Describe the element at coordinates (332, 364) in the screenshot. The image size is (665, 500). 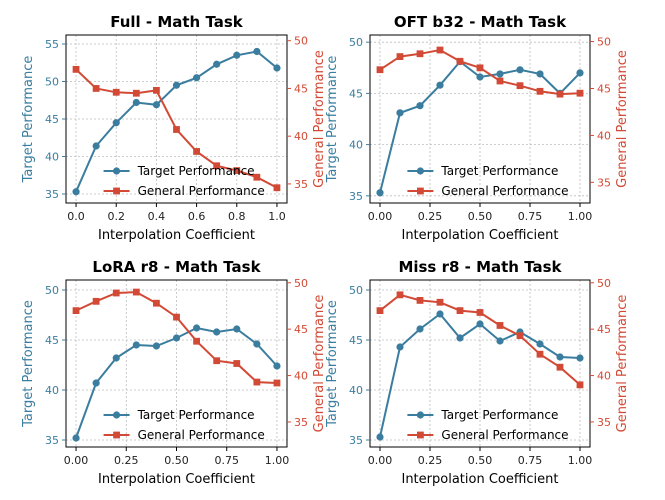
I see `y-axis-label: Target Performance` at that location.